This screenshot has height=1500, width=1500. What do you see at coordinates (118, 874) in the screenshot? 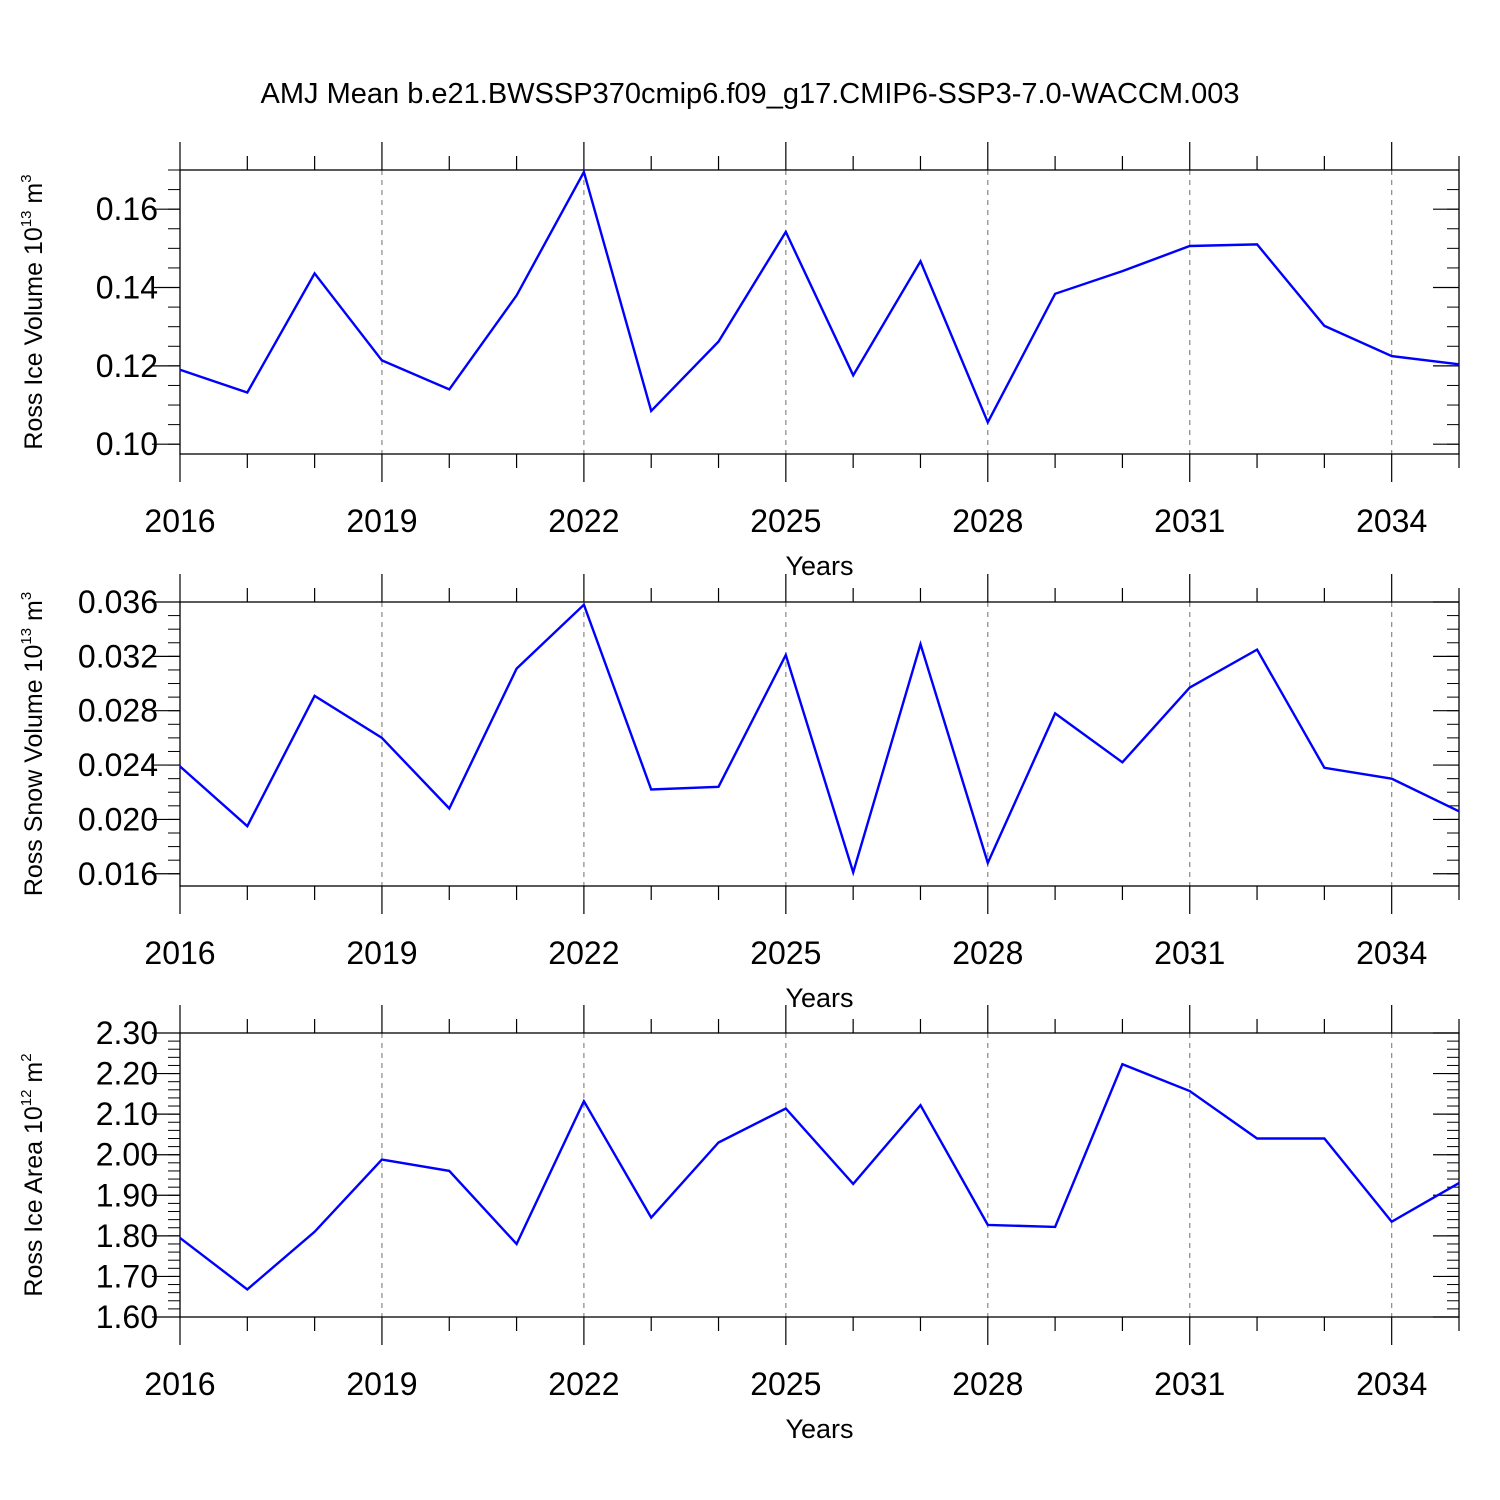
I see `y-tick-label: 0.016` at bounding box center [118, 874].